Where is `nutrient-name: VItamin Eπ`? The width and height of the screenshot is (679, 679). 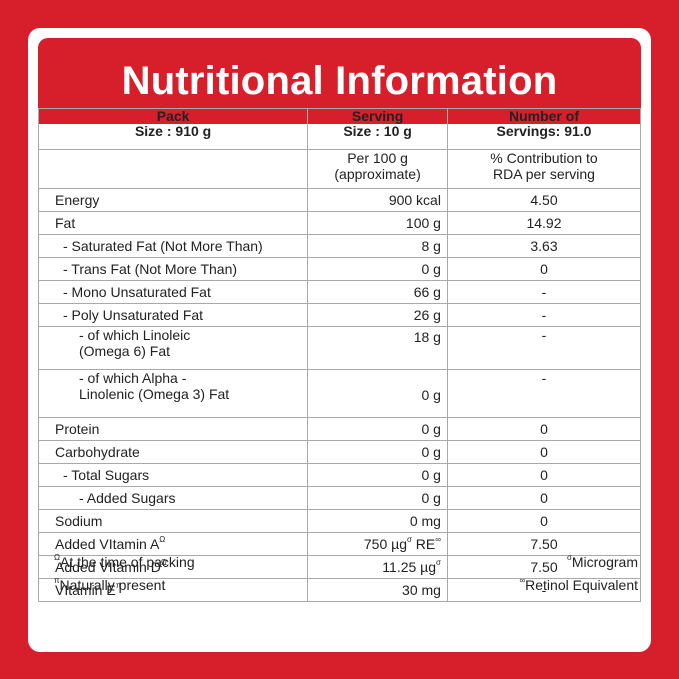
nutrient-name: VItamin Eπ is located at coordinates (173, 590).